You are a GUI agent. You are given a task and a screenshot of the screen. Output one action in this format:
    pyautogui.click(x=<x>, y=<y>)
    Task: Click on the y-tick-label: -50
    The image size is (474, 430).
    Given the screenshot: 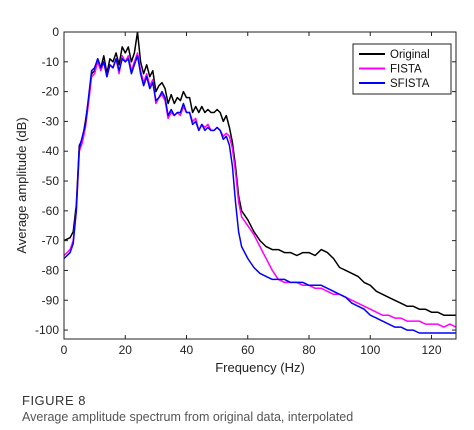 What is the action you would take?
    pyautogui.click(x=51, y=181)
    